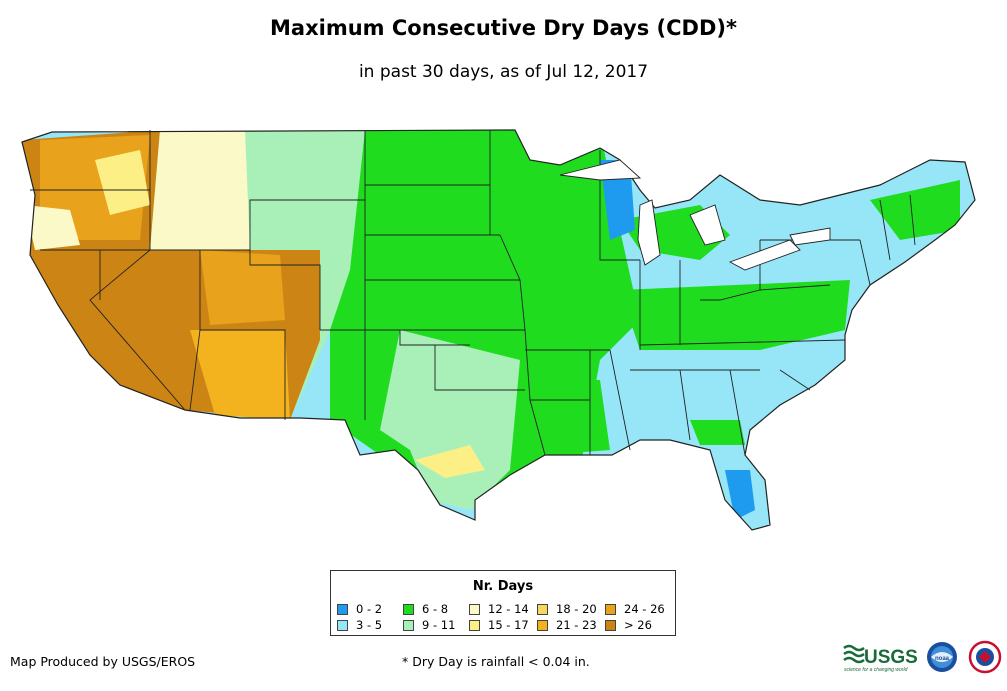  I want to click on great-lakes, so click(695, 215).